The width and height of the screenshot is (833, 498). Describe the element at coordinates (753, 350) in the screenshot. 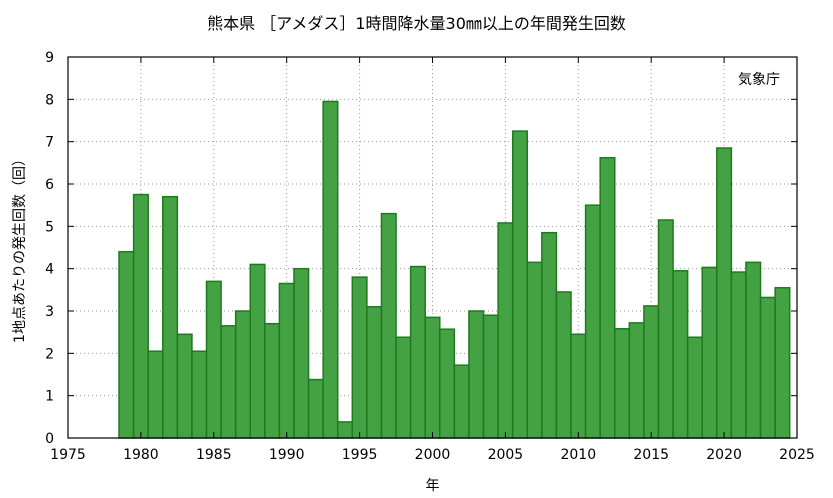

I see `bar-2022` at that location.